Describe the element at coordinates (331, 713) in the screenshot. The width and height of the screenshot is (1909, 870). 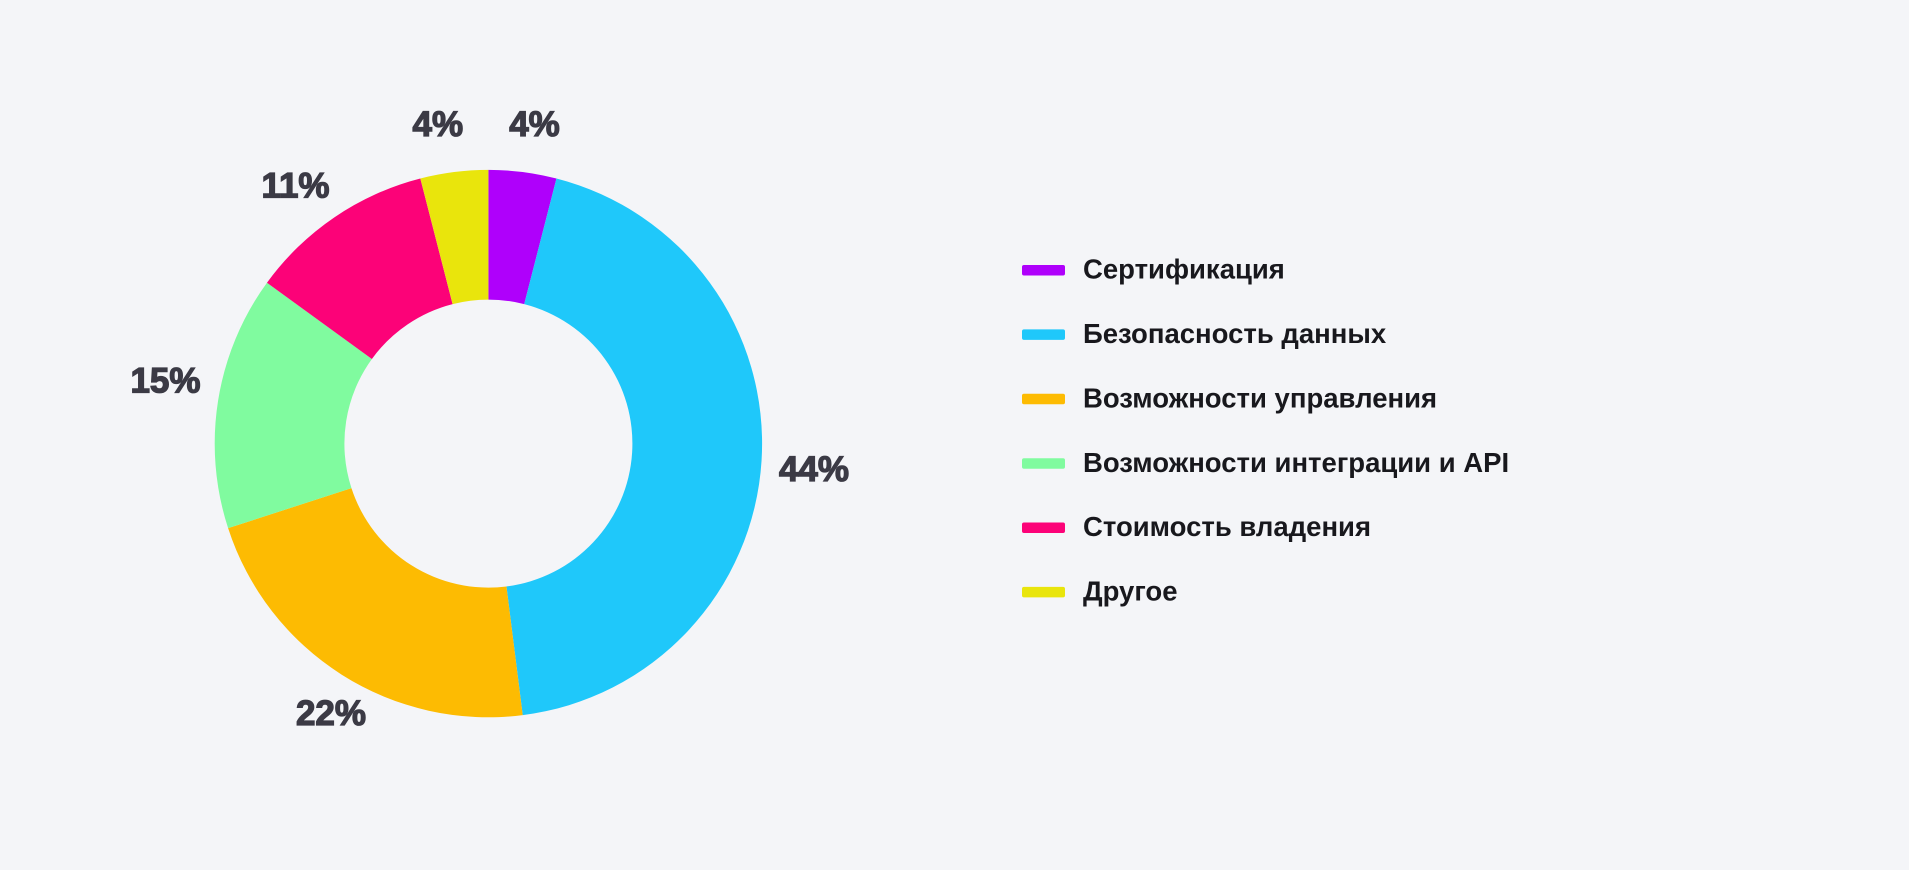
I see `svg-text: 22%` at that location.